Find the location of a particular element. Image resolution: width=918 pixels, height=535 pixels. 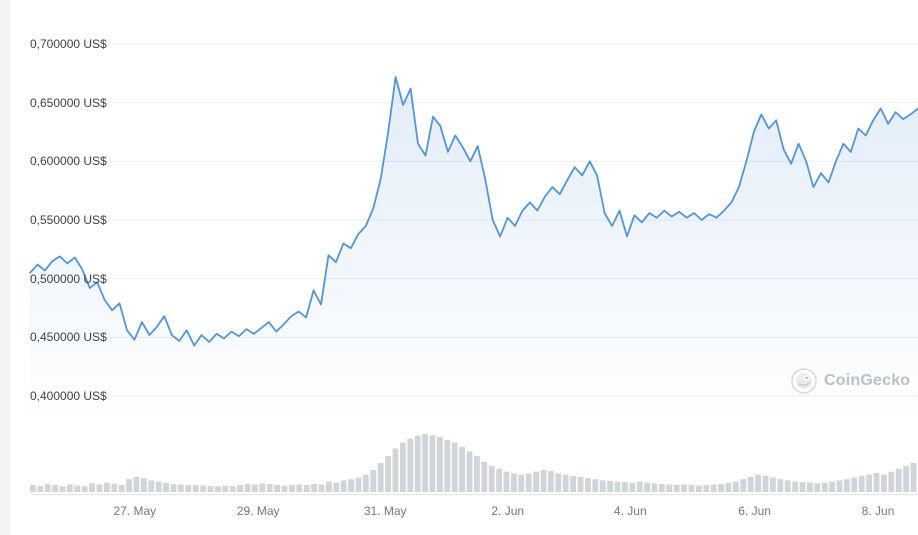

x-axis-label: 27. May is located at coordinates (135, 511).